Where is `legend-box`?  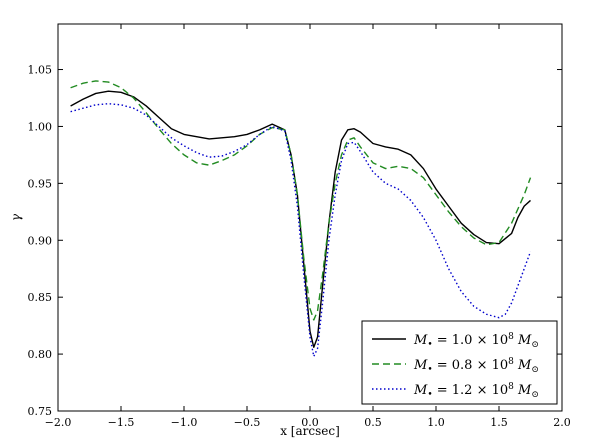 legend-box is located at coordinates (459, 362).